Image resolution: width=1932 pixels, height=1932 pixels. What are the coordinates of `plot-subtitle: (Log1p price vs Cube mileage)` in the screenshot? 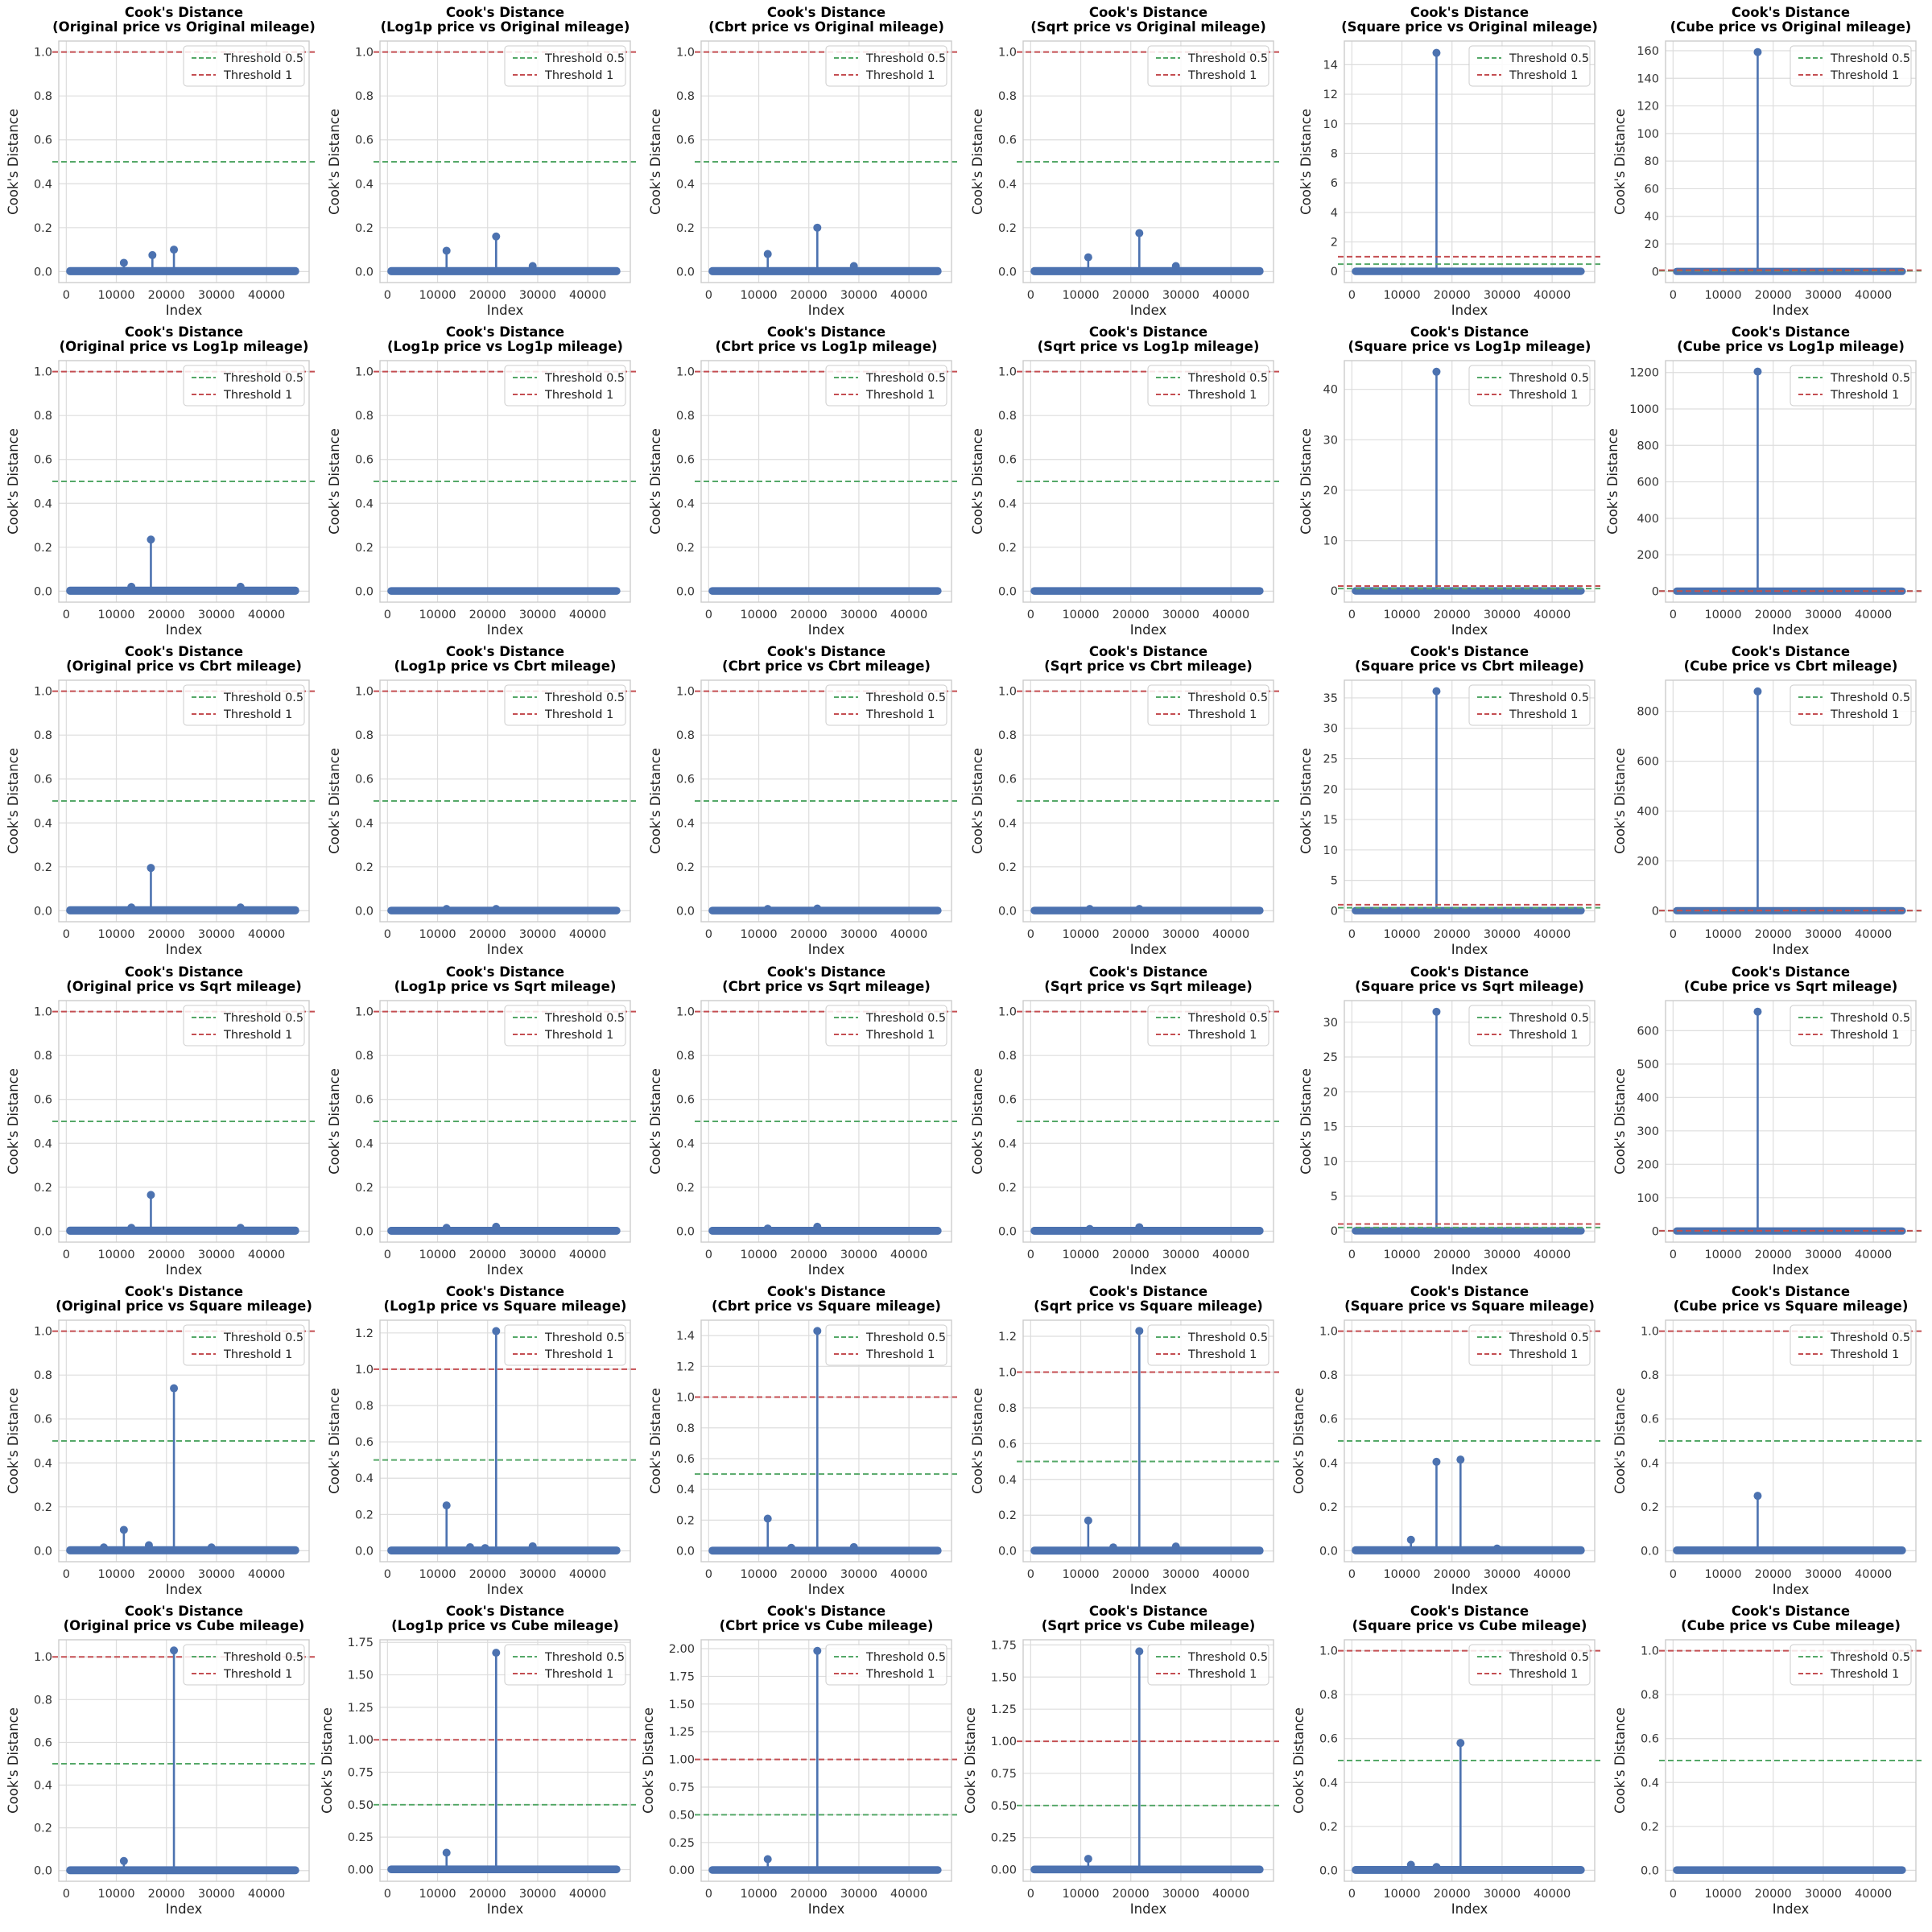 It's located at (505, 1625).